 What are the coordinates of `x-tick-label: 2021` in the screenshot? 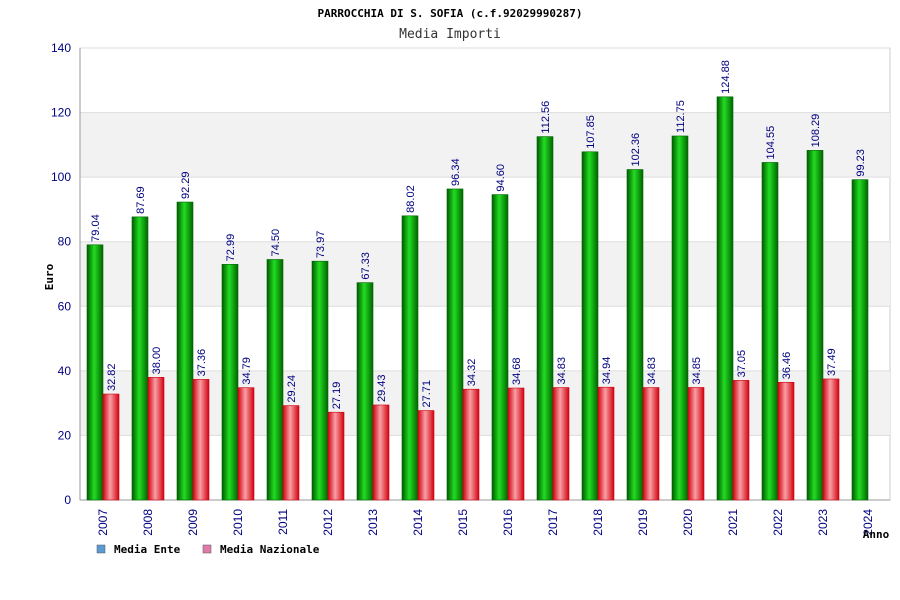 It's located at (733, 522).